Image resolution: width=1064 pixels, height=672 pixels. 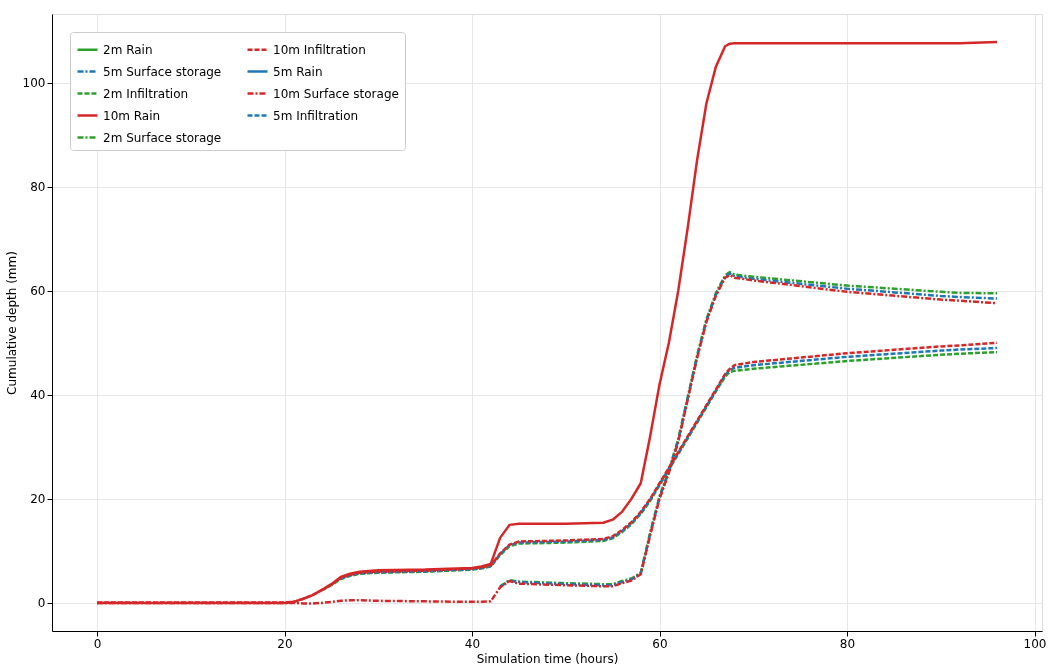 I want to click on x-tick-label: 100, so click(x=1035, y=643).